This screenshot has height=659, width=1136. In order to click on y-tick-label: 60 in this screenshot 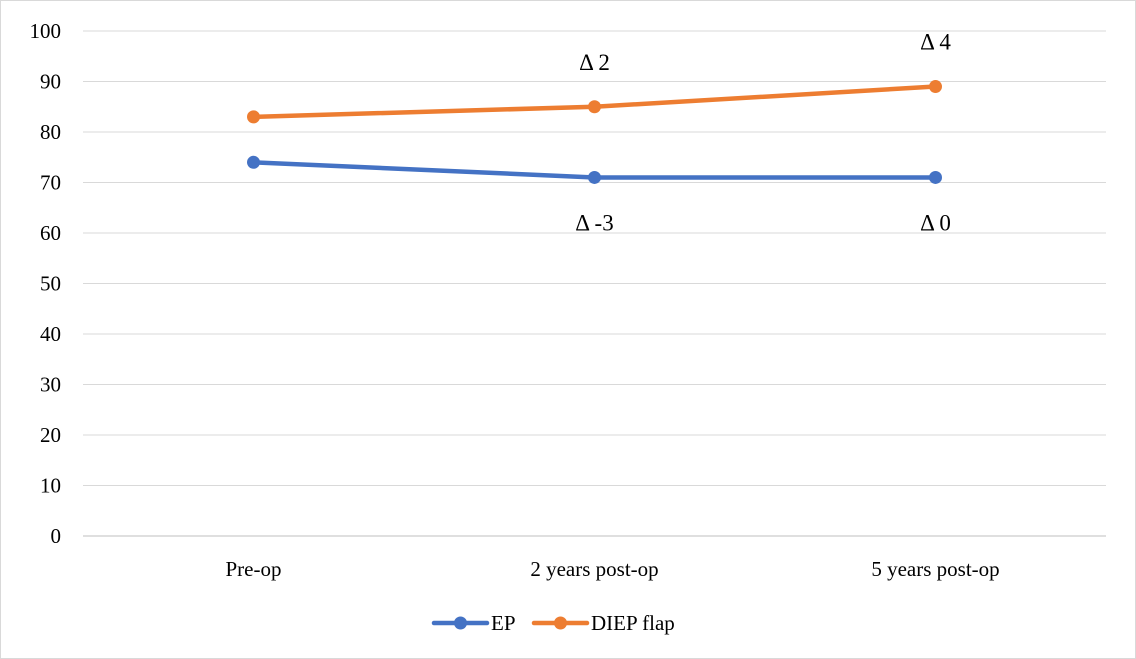, I will do `click(50, 233)`.